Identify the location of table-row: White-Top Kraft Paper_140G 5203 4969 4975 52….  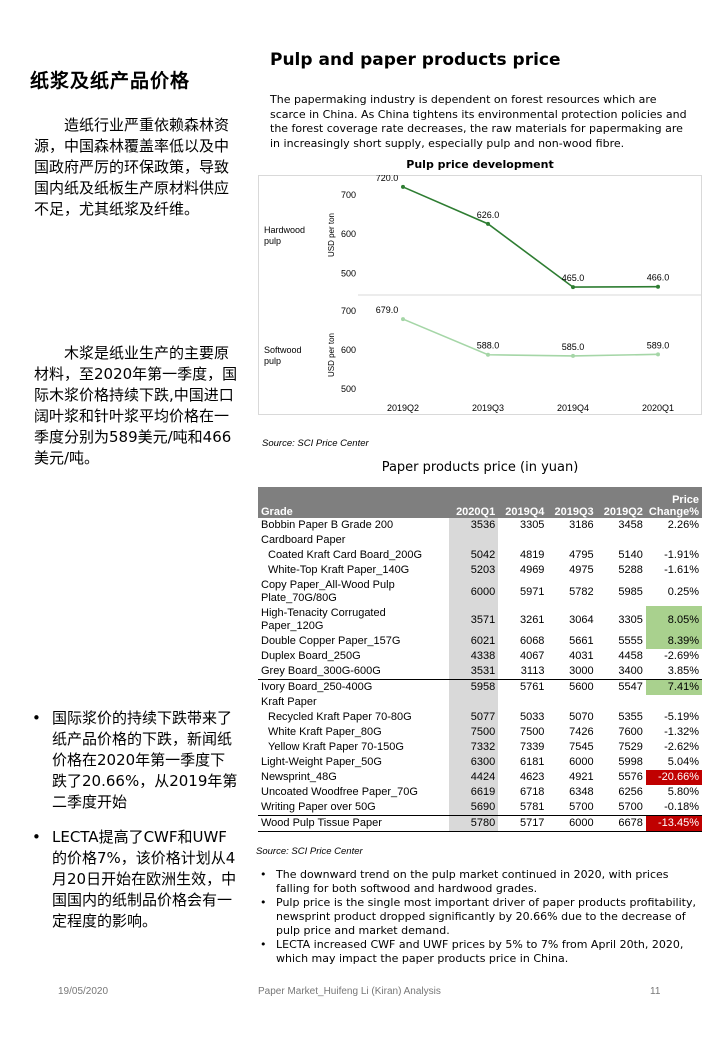
(480, 570).